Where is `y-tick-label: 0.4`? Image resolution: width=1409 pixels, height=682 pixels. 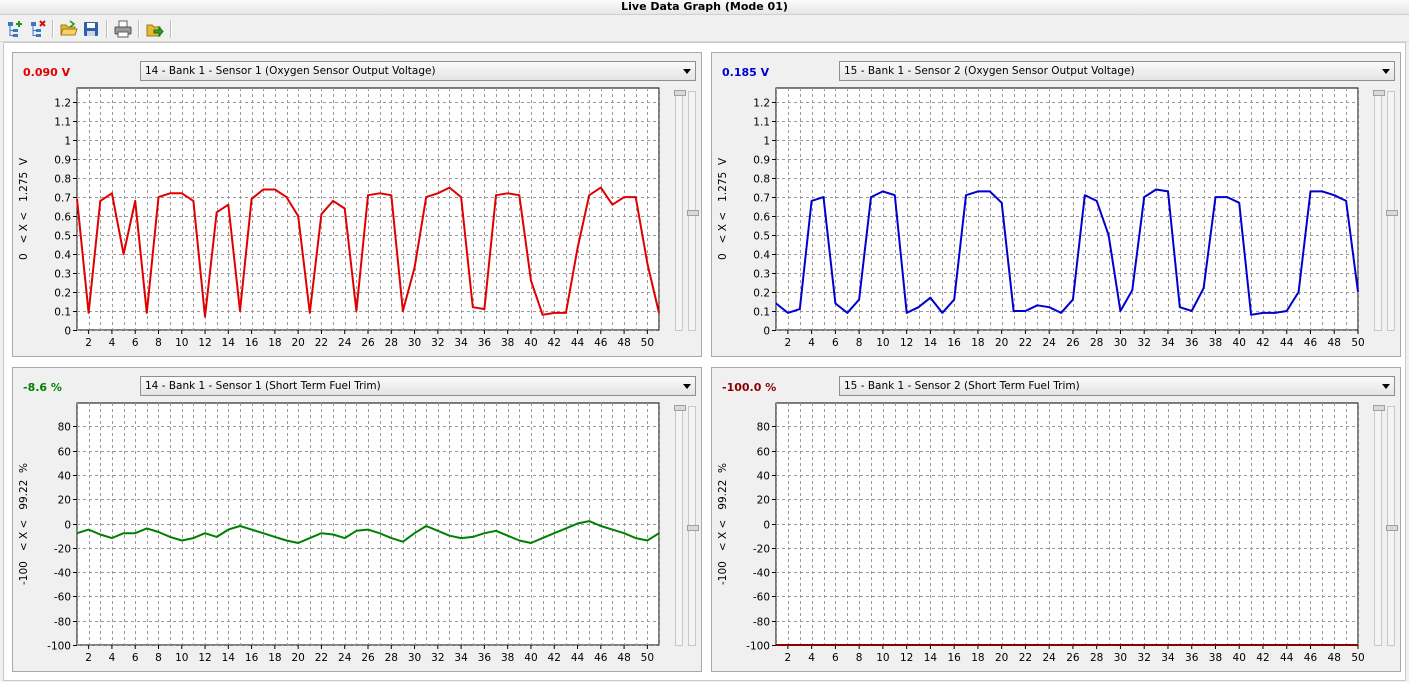 y-tick-label: 0.4 is located at coordinates (761, 256).